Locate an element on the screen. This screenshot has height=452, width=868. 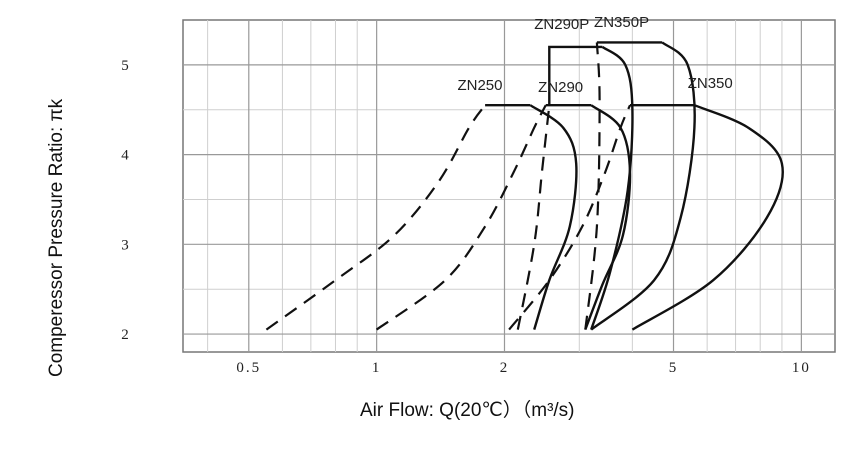
label-zn250: ZN250 is located at coordinates (479, 85).